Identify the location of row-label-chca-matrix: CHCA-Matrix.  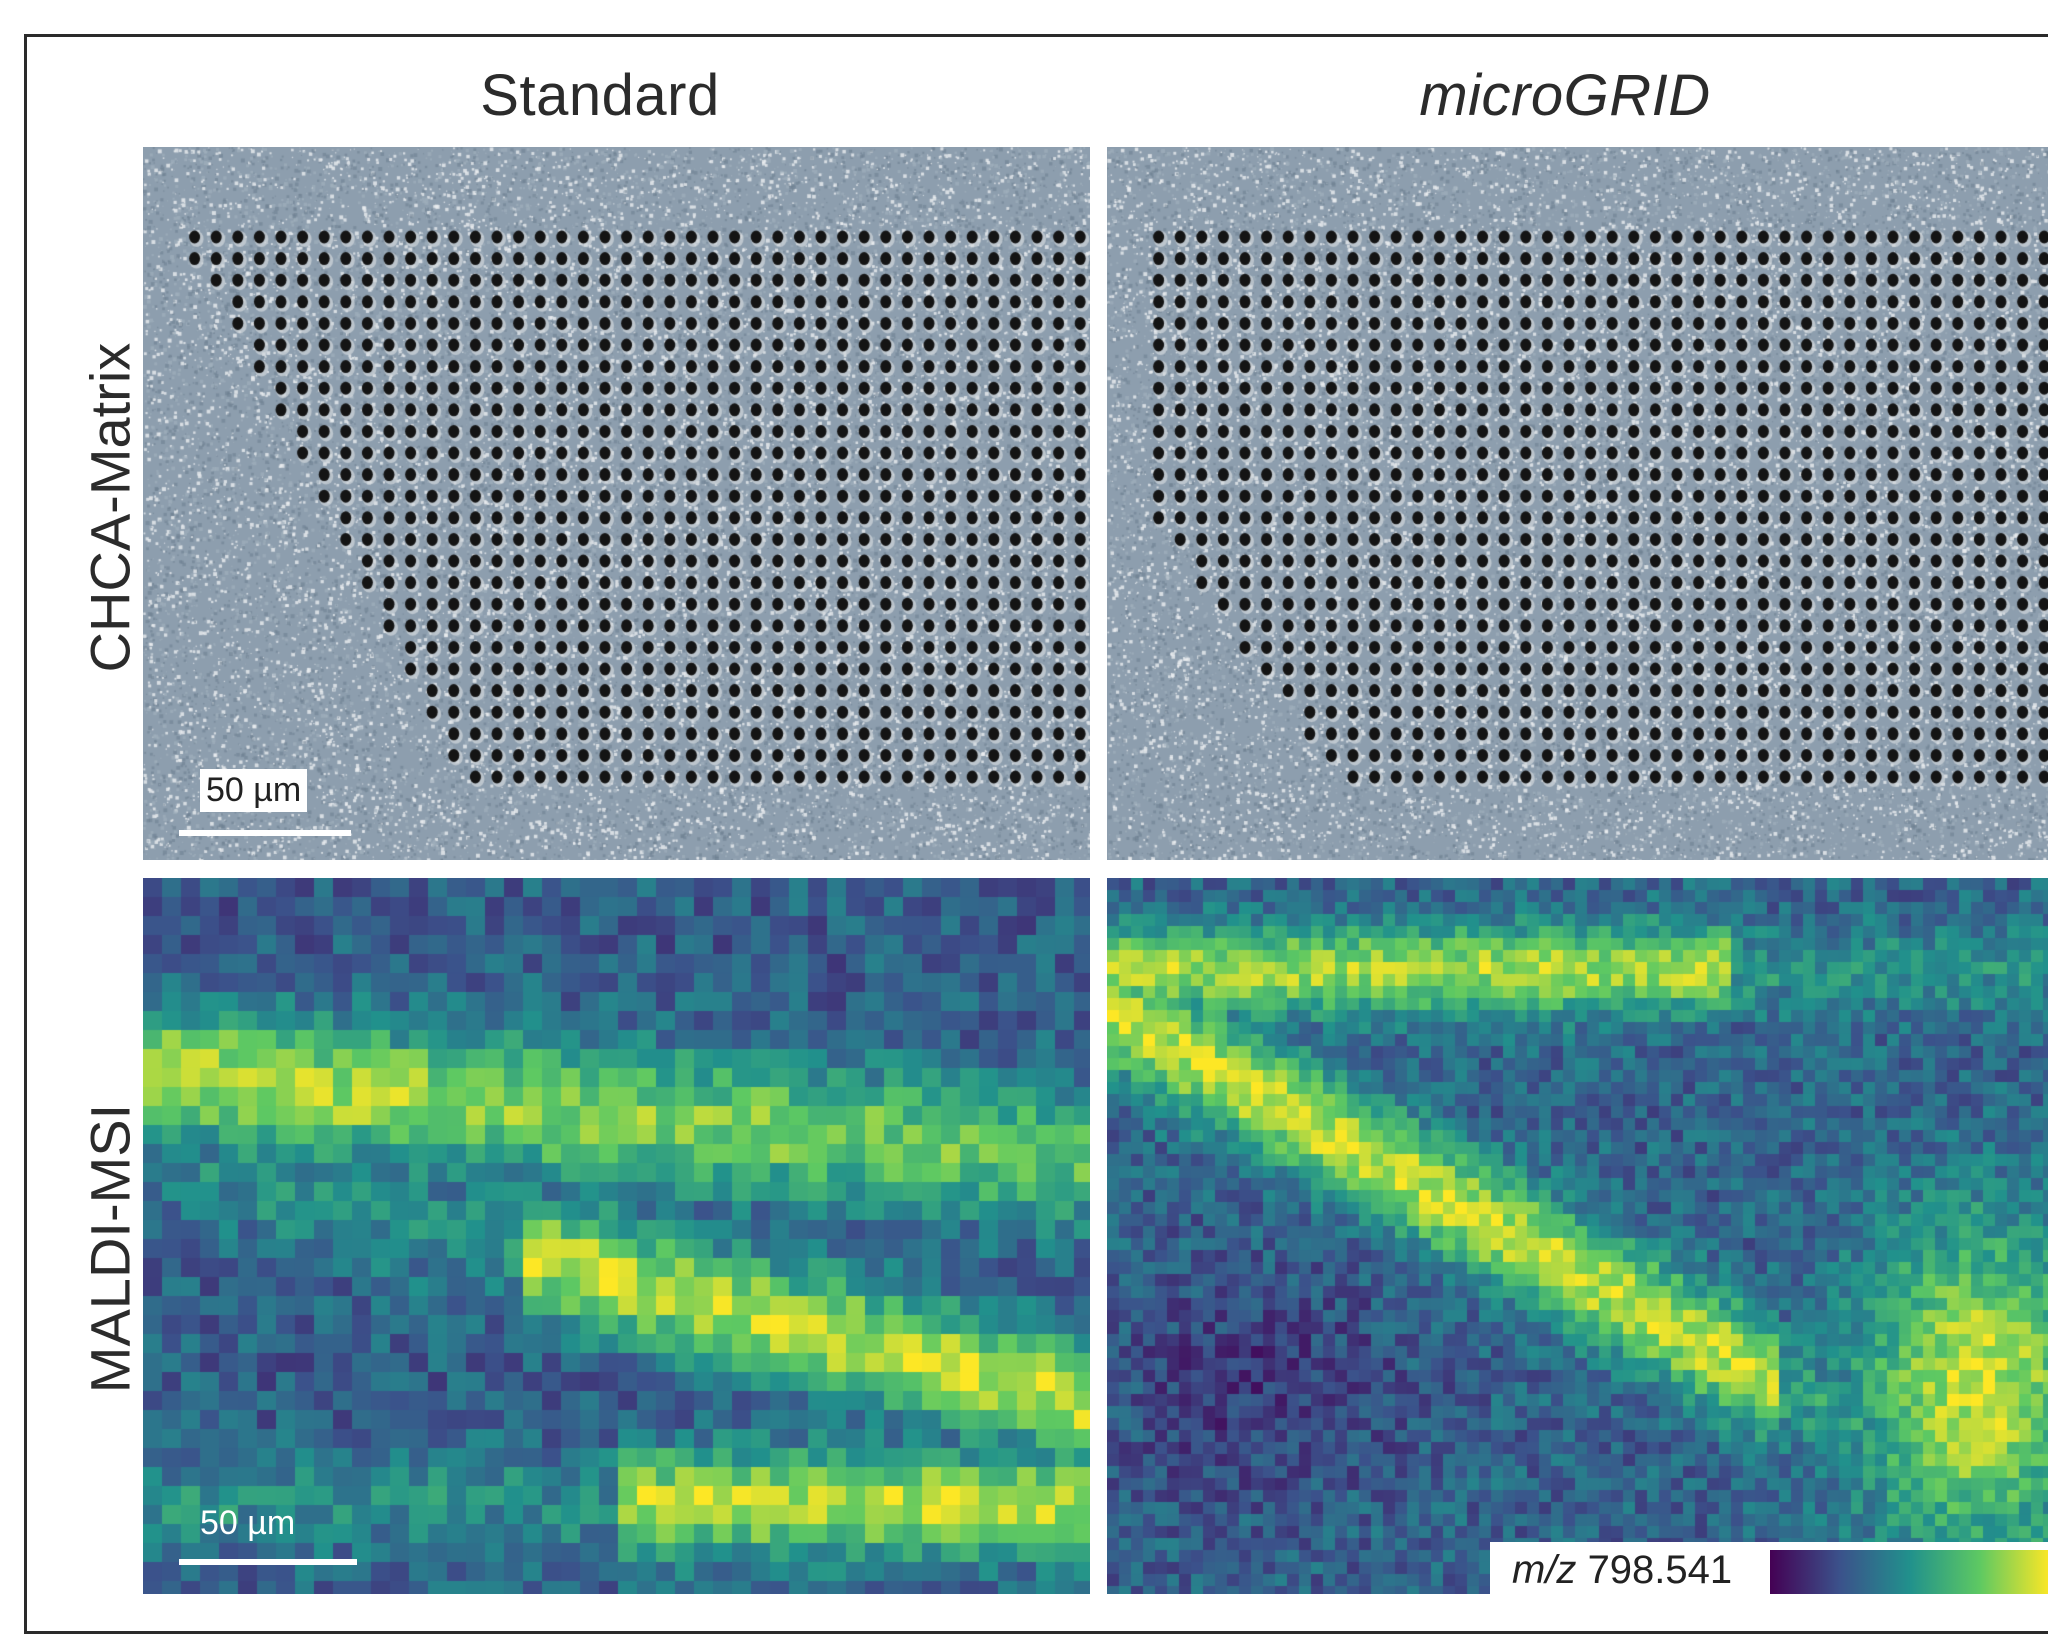
(110, 507).